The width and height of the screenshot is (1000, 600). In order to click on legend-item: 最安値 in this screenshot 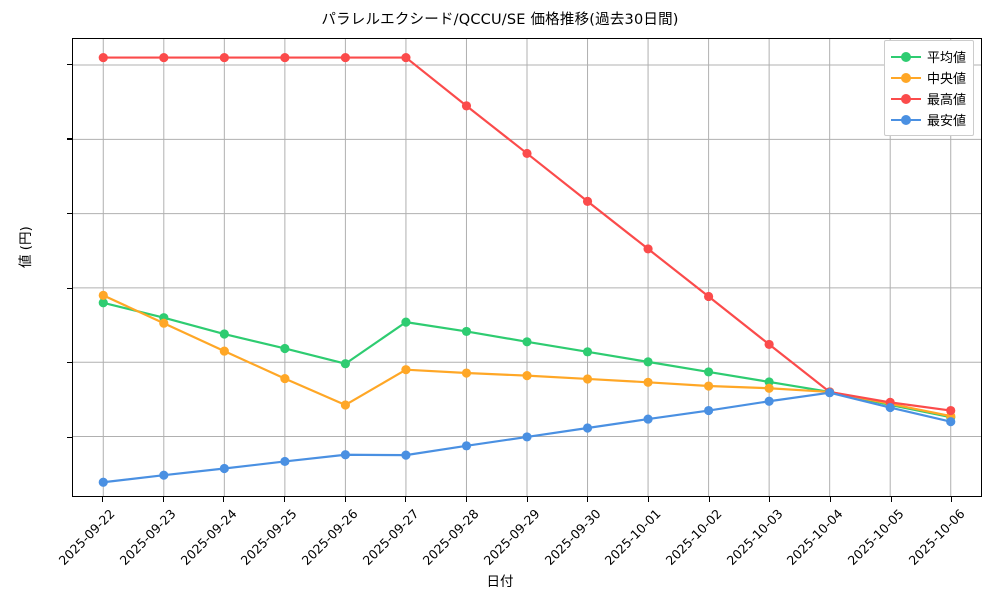, I will do `click(928, 119)`.